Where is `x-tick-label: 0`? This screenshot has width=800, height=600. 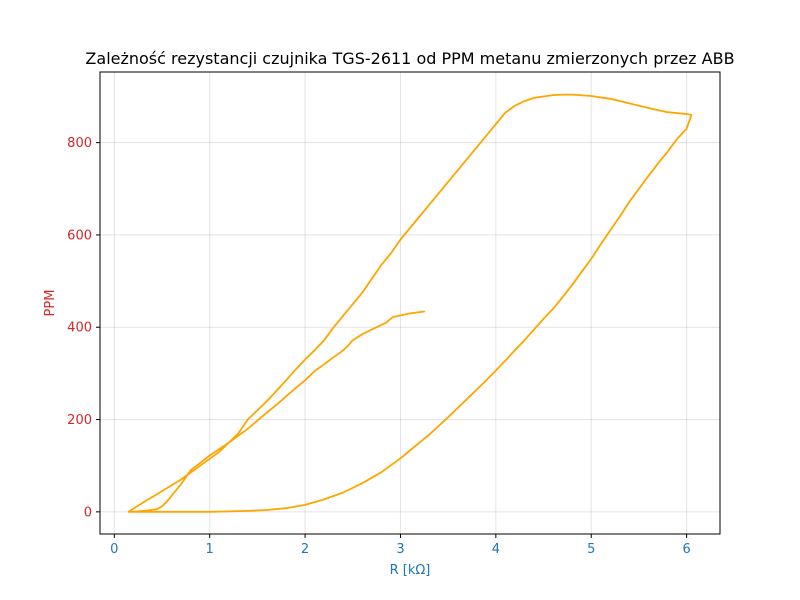
x-tick-label: 0 is located at coordinates (114, 549).